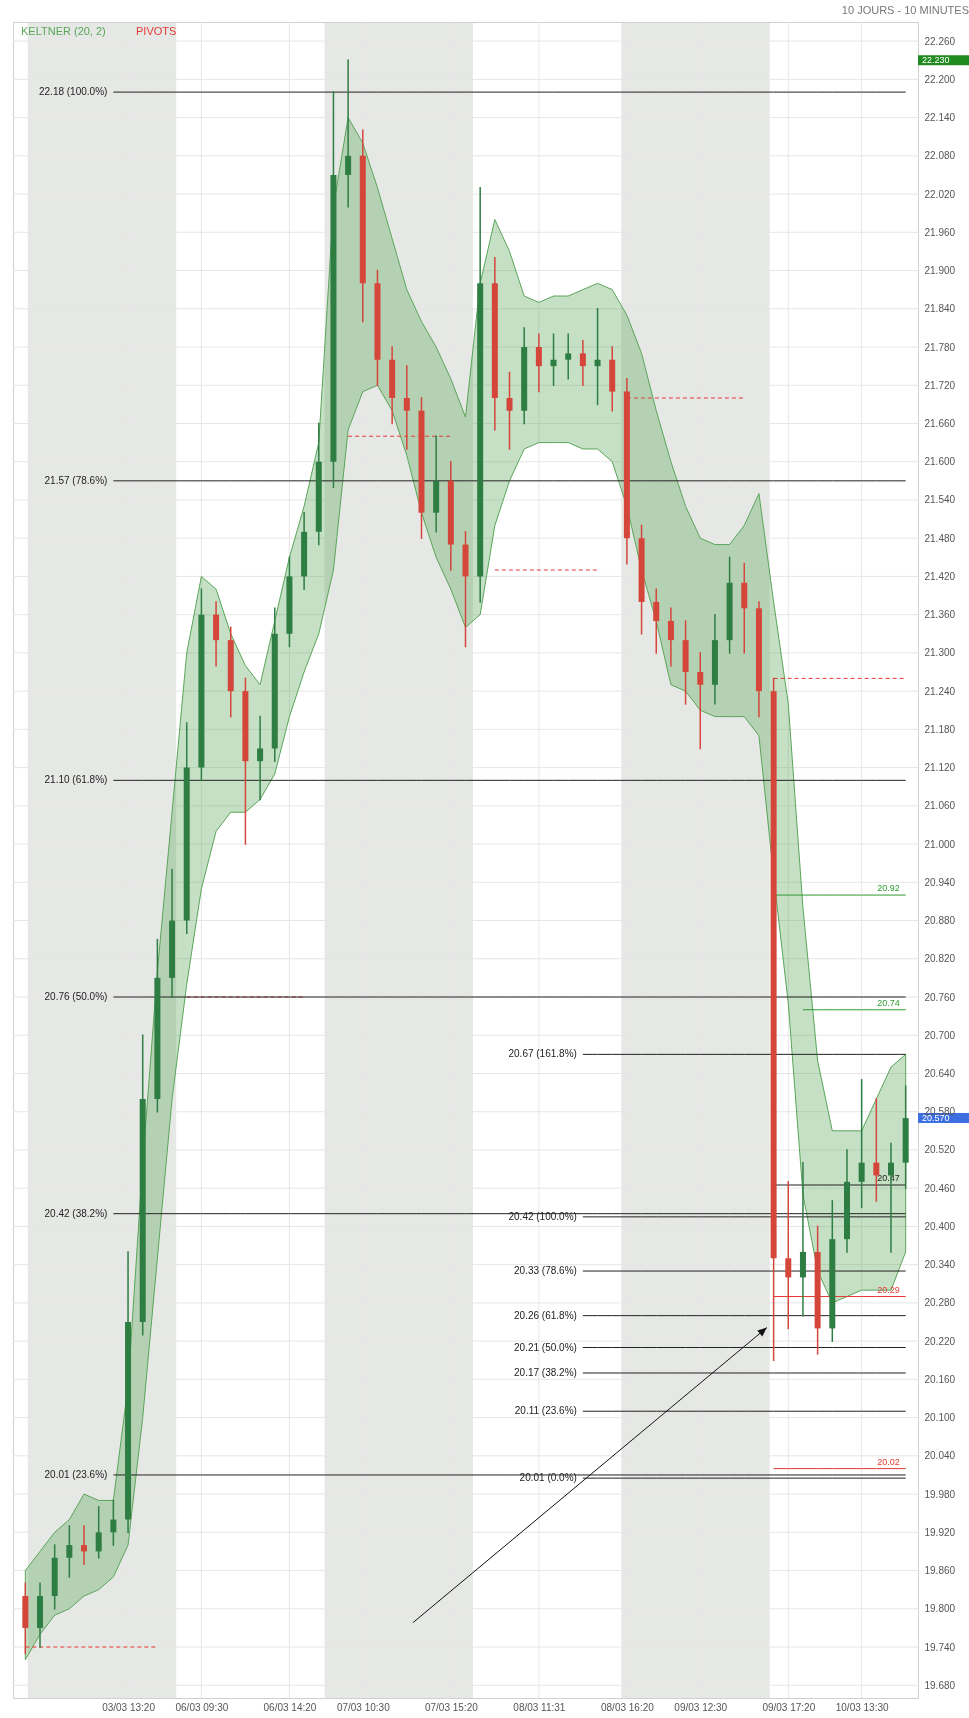 This screenshot has width=969, height=1718. Describe the element at coordinates (545, 1315) in the screenshot. I see `data-label: 20.26 (61.8%)` at that location.